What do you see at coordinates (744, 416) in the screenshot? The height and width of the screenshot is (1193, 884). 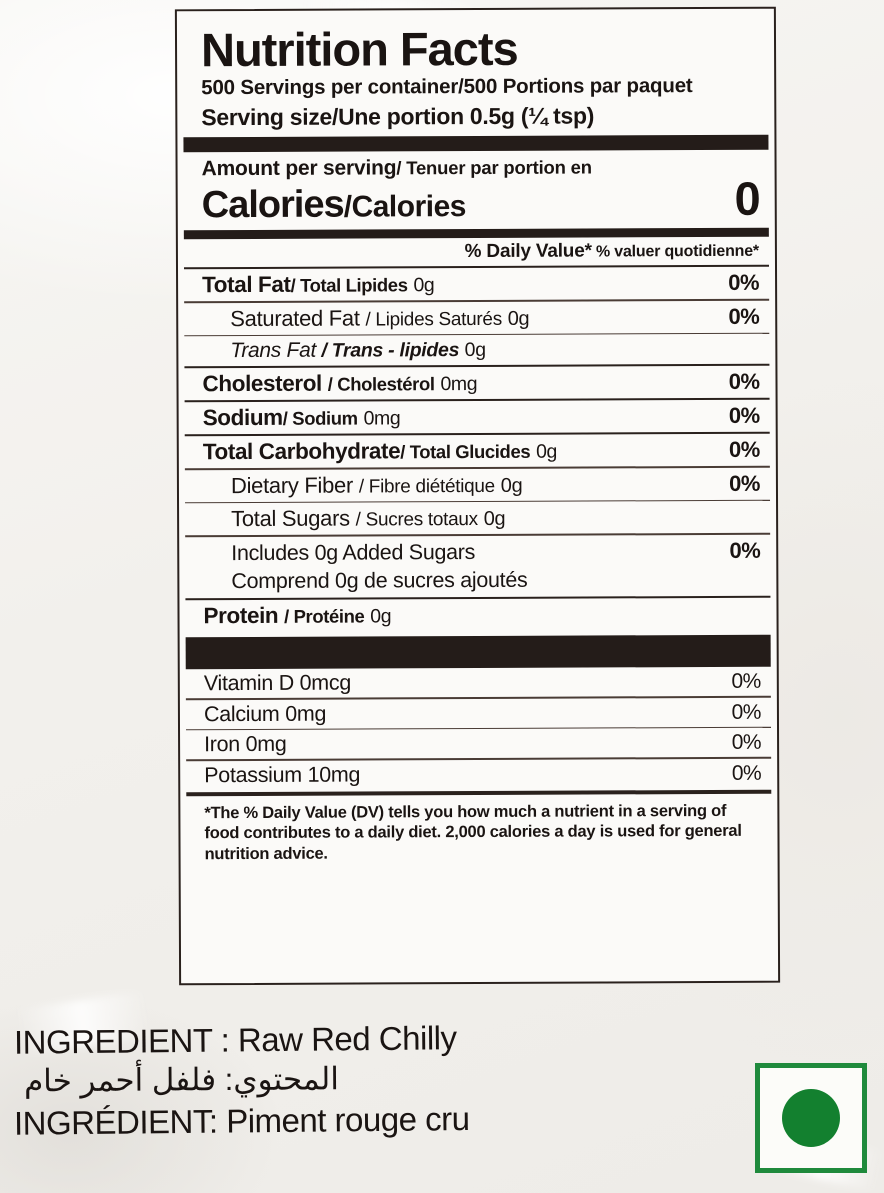 I see `nutrient-dv-sodium: 0%` at bounding box center [744, 416].